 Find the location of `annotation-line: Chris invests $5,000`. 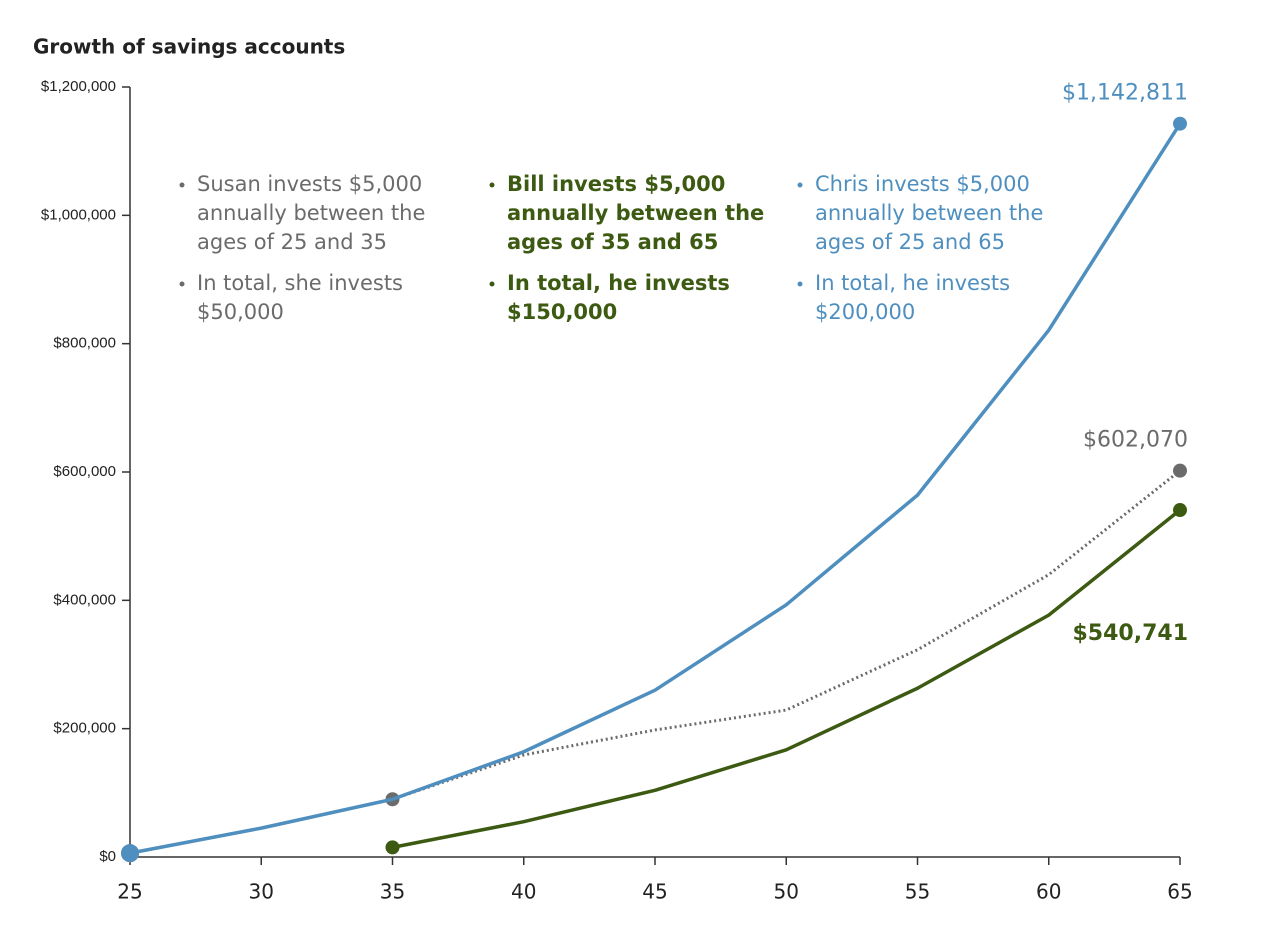

annotation-line: Chris invests $5,000 is located at coordinates (922, 184).